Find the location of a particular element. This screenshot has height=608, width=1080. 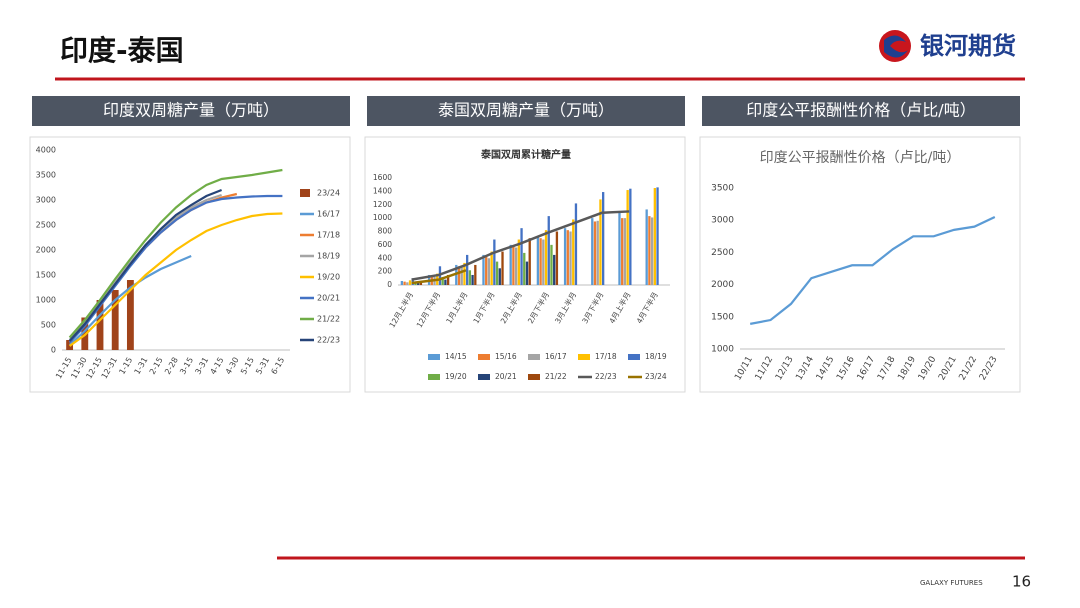

panel-header is located at coordinates (861, 111).